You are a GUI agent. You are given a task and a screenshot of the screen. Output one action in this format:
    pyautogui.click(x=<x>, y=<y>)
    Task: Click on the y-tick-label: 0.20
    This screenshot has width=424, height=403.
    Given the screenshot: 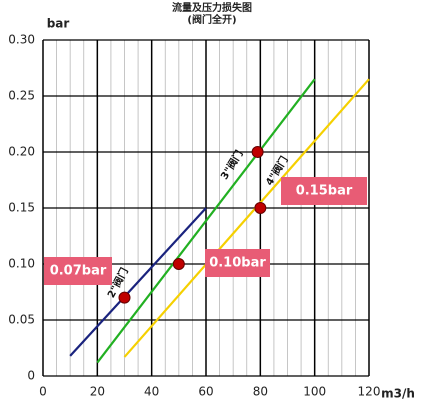 What is the action you would take?
    pyautogui.click(x=21, y=152)
    